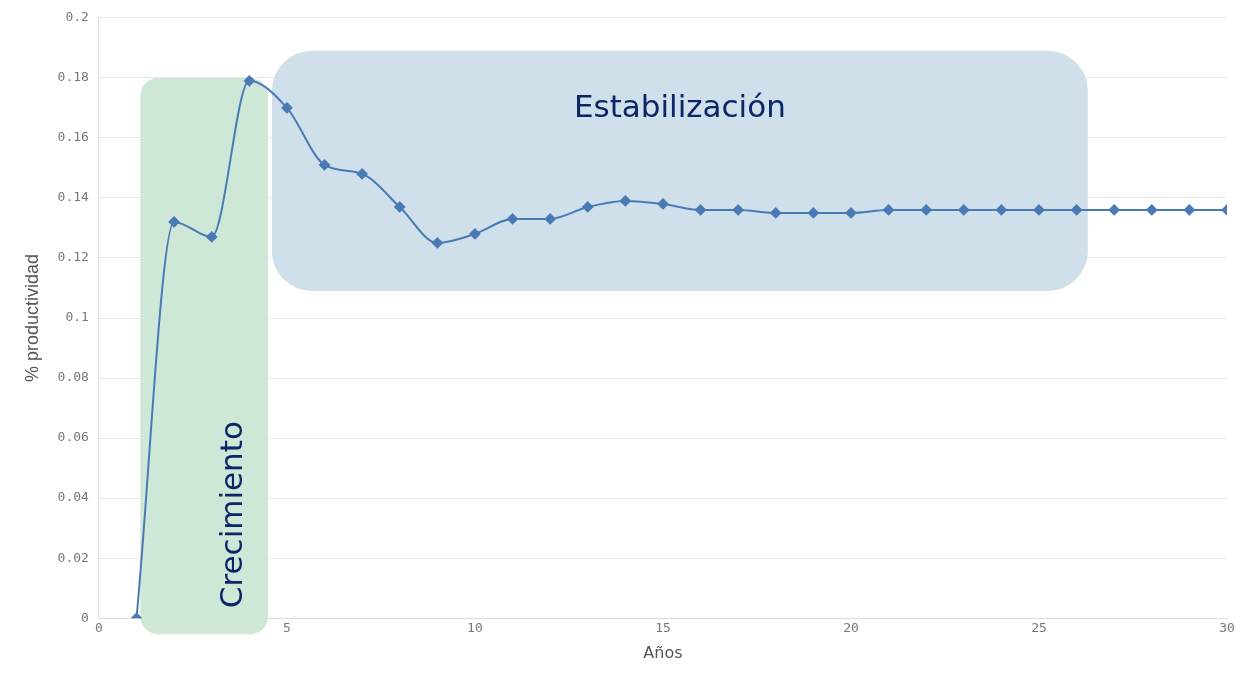  What do you see at coordinates (663, 652) in the screenshot?
I see `x-axis-title: Años` at bounding box center [663, 652].